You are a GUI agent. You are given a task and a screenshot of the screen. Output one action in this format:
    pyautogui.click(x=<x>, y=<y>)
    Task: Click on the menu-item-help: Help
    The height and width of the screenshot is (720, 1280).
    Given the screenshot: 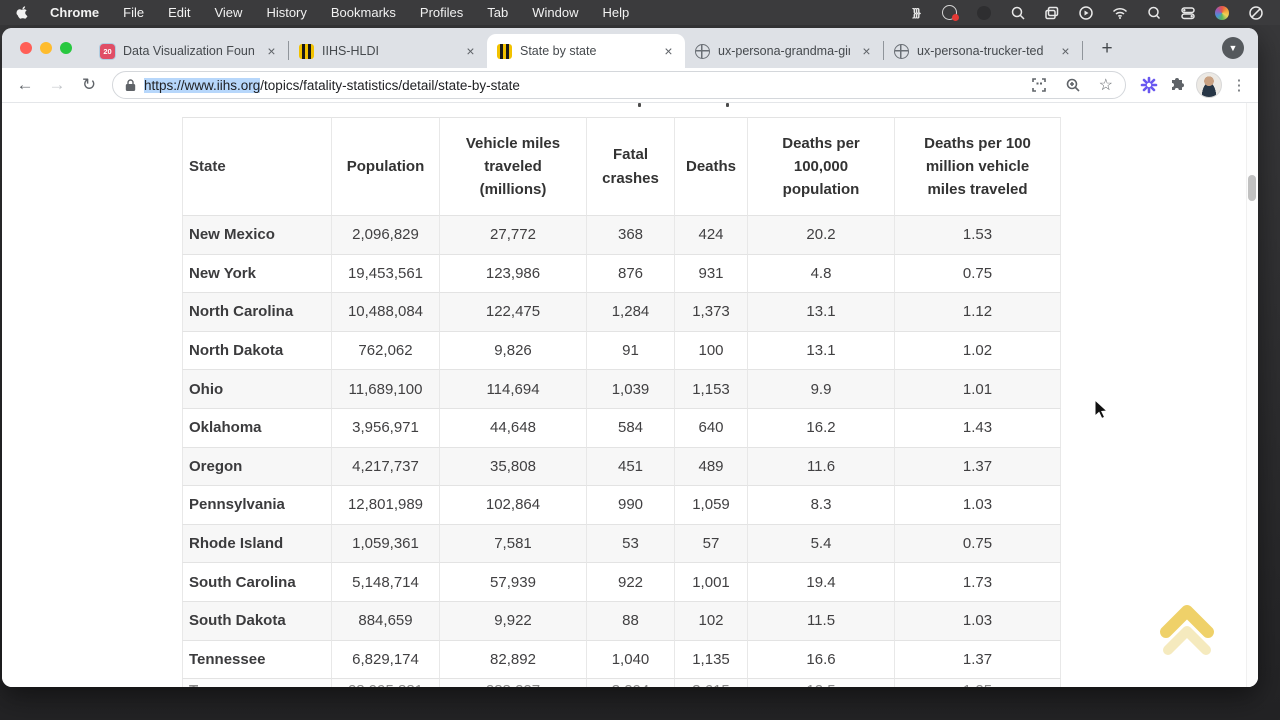 What is the action you would take?
    pyautogui.click(x=616, y=12)
    